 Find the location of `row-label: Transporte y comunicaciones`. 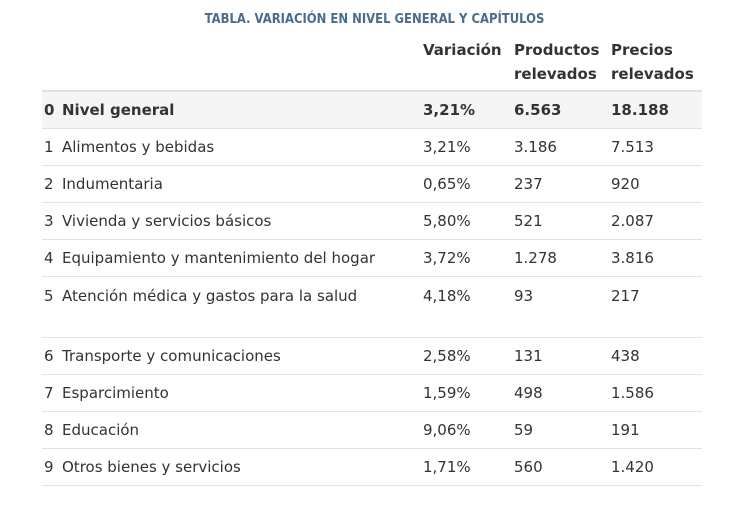

row-label: Transporte y comunicaciones is located at coordinates (171, 355).